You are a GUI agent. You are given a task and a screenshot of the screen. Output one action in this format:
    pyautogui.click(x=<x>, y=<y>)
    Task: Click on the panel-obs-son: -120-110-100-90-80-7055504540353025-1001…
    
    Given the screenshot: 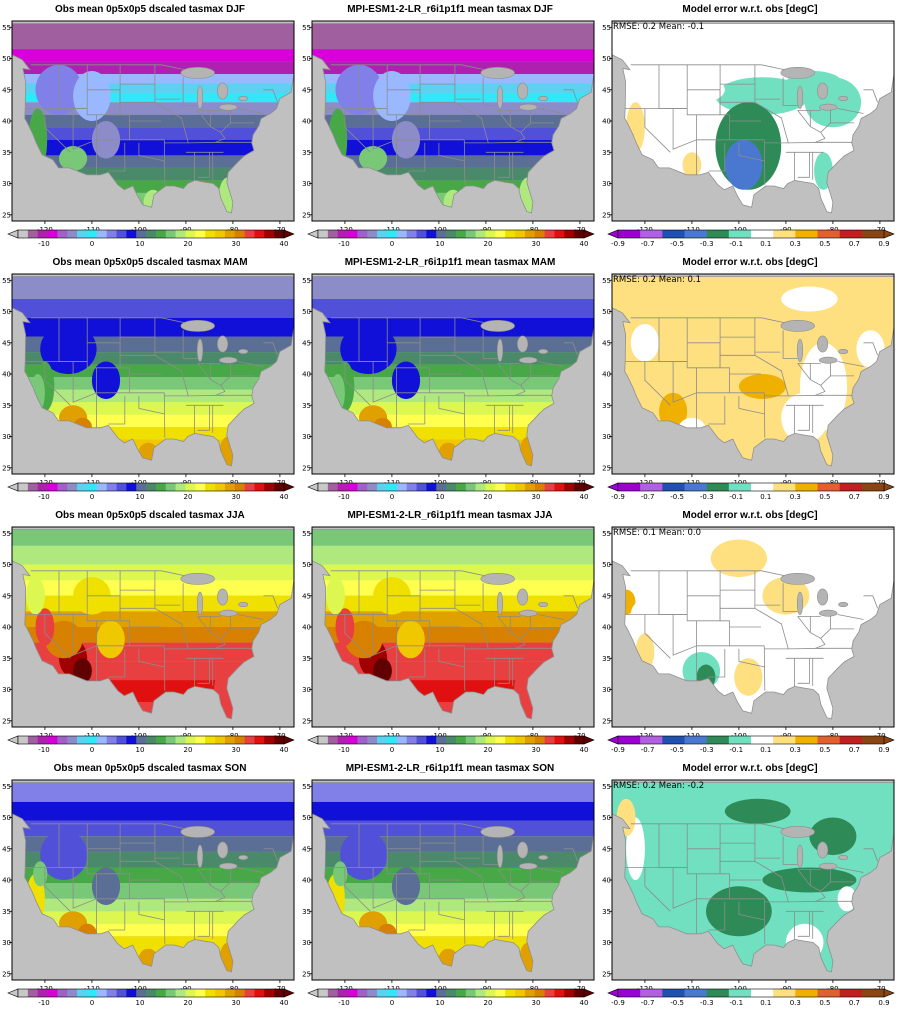 What is the action you would take?
    pyautogui.click(x=150, y=884)
    